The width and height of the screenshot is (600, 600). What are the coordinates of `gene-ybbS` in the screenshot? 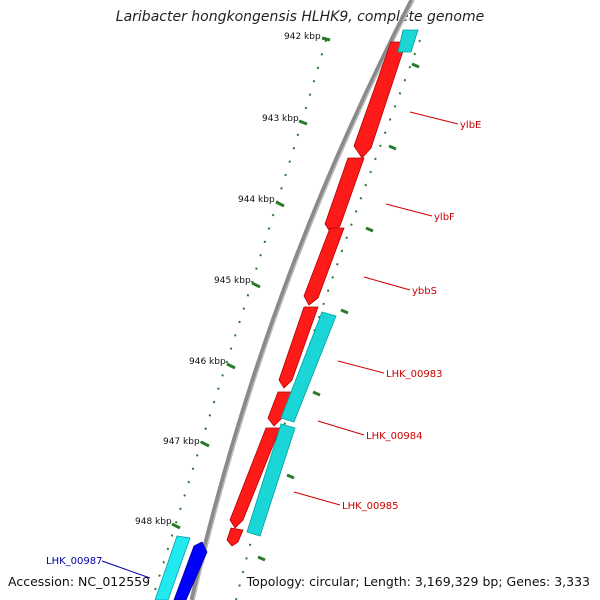 It's located at (324, 266).